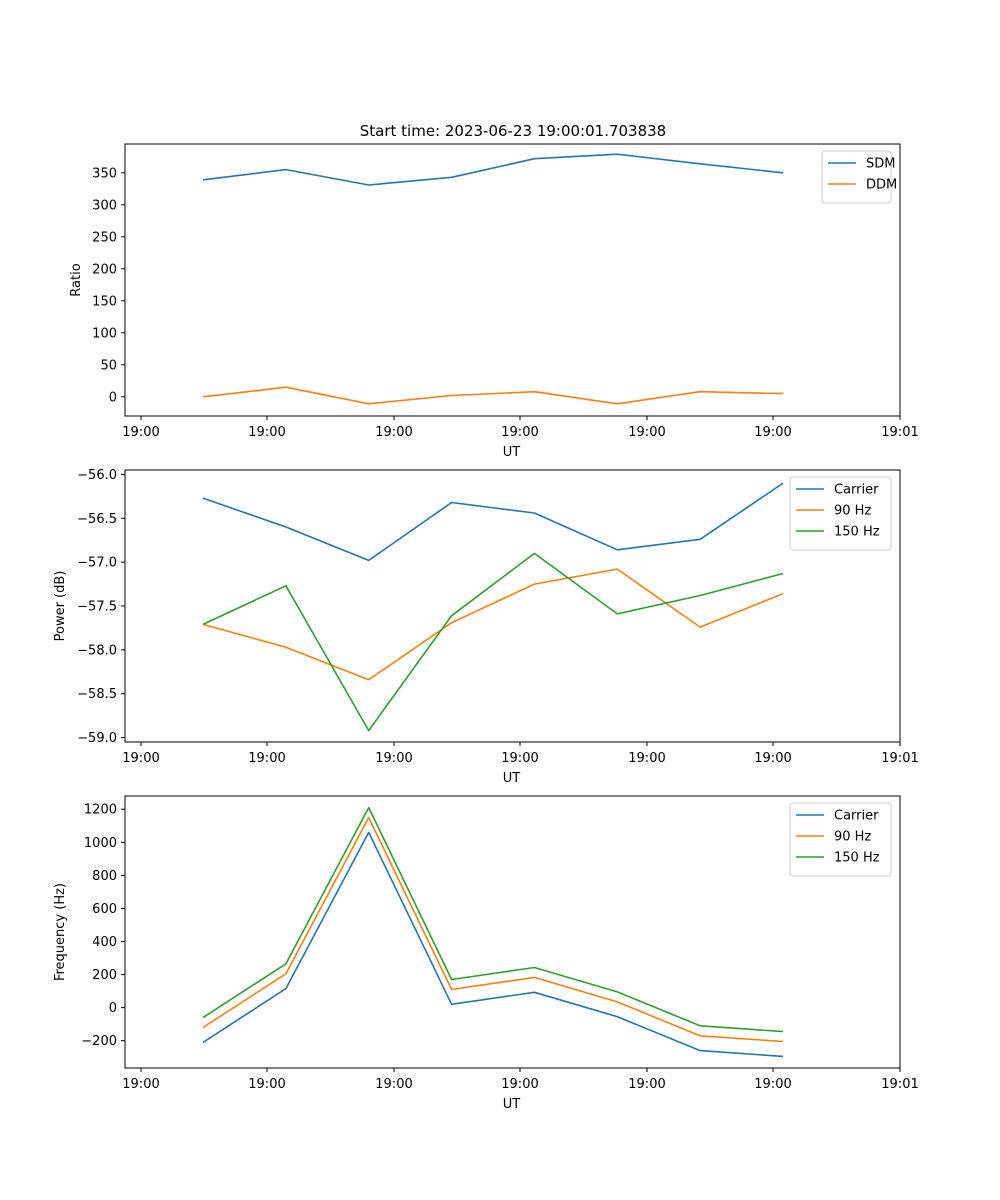 The height and width of the screenshot is (1200, 1000). What do you see at coordinates (100, 810) in the screenshot?
I see `y-tick-label: 1200` at bounding box center [100, 810].